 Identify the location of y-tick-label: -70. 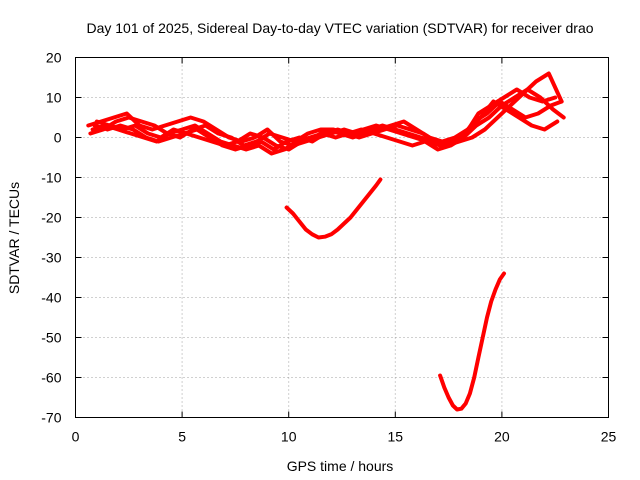
(51, 418).